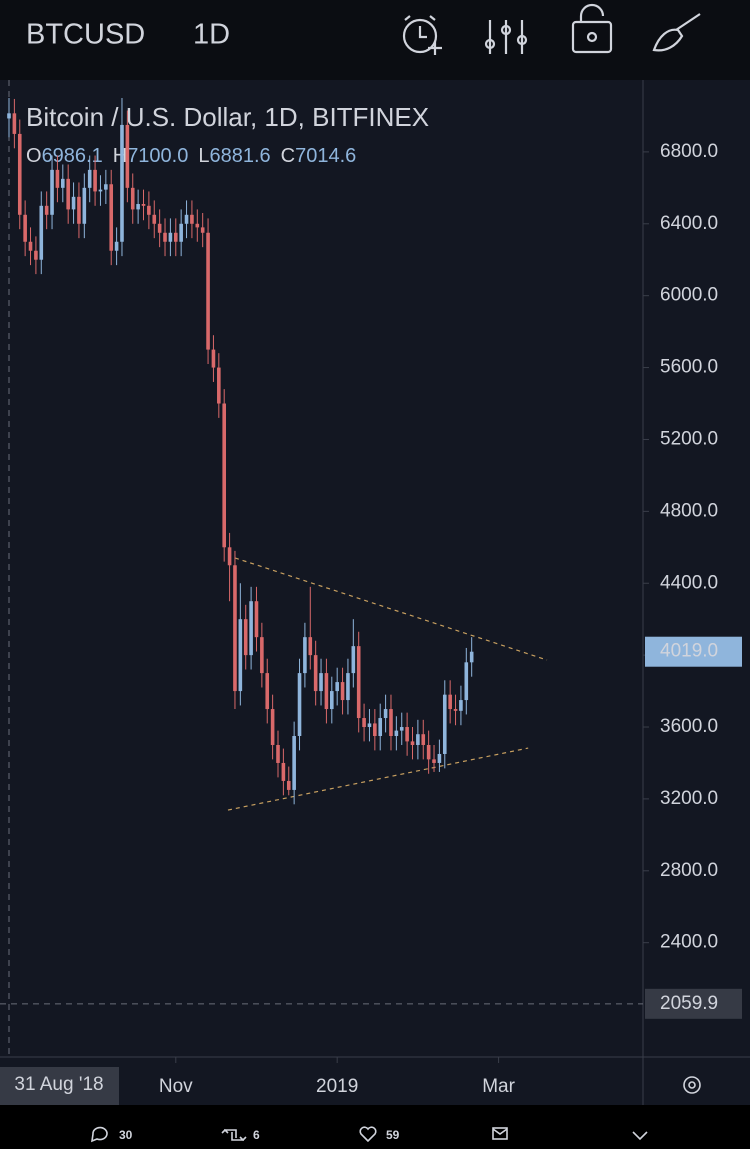 Image resolution: width=750 pixels, height=1149 pixels. What do you see at coordinates (551, 29) in the screenshot?
I see `toolbar-icons` at bounding box center [551, 29].